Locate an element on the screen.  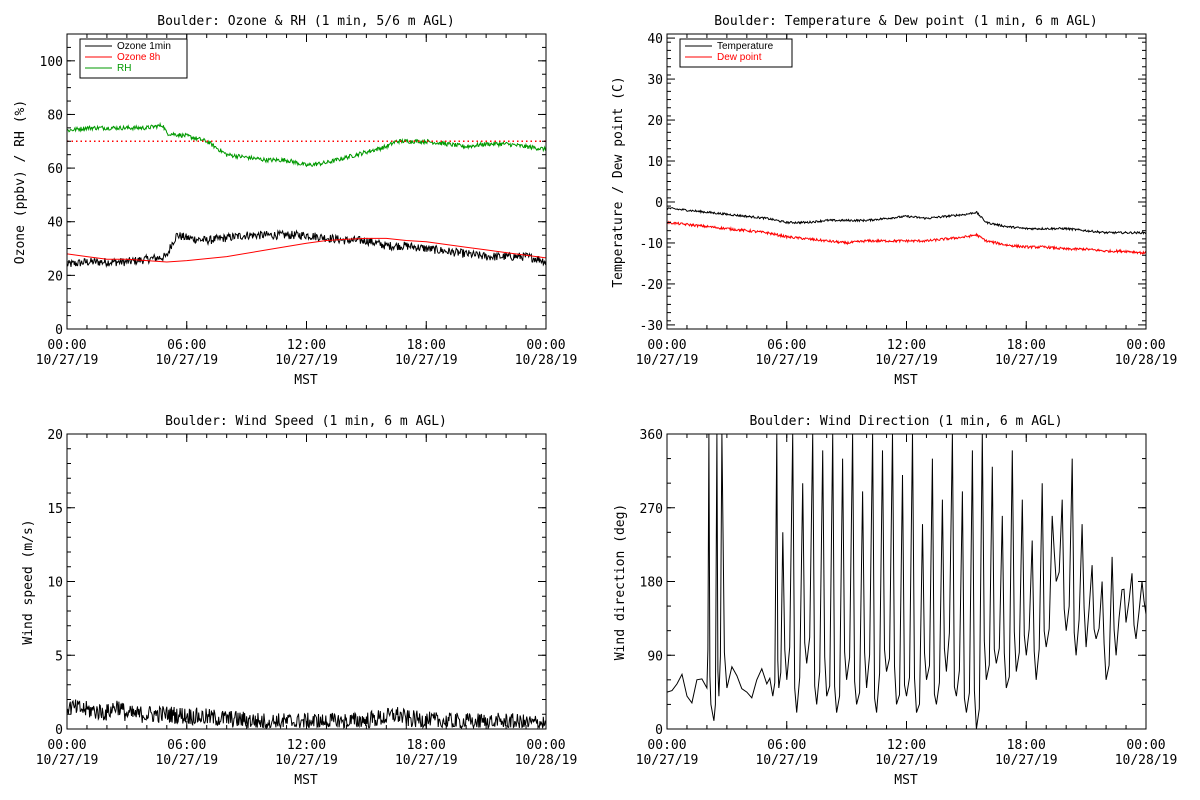
y-axis-label: Temperature / Dew point (C) is located at coordinates (618, 181).